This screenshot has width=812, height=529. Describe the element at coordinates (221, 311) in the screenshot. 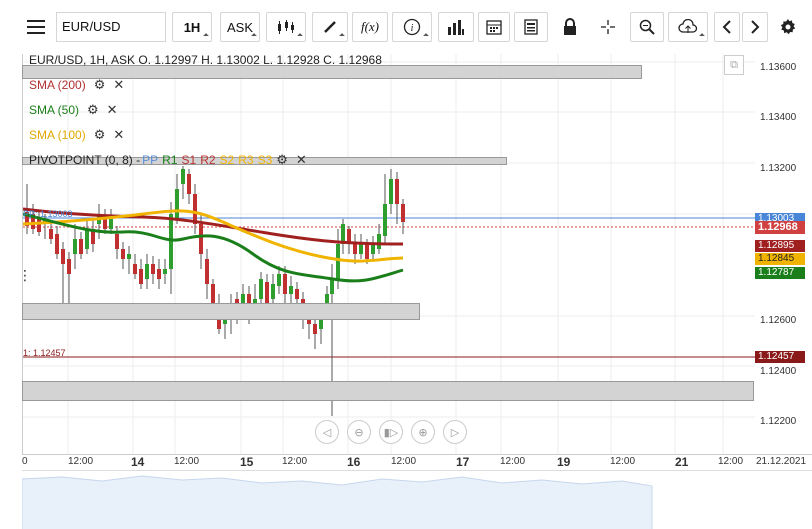

I see `pivot-band-s1` at that location.